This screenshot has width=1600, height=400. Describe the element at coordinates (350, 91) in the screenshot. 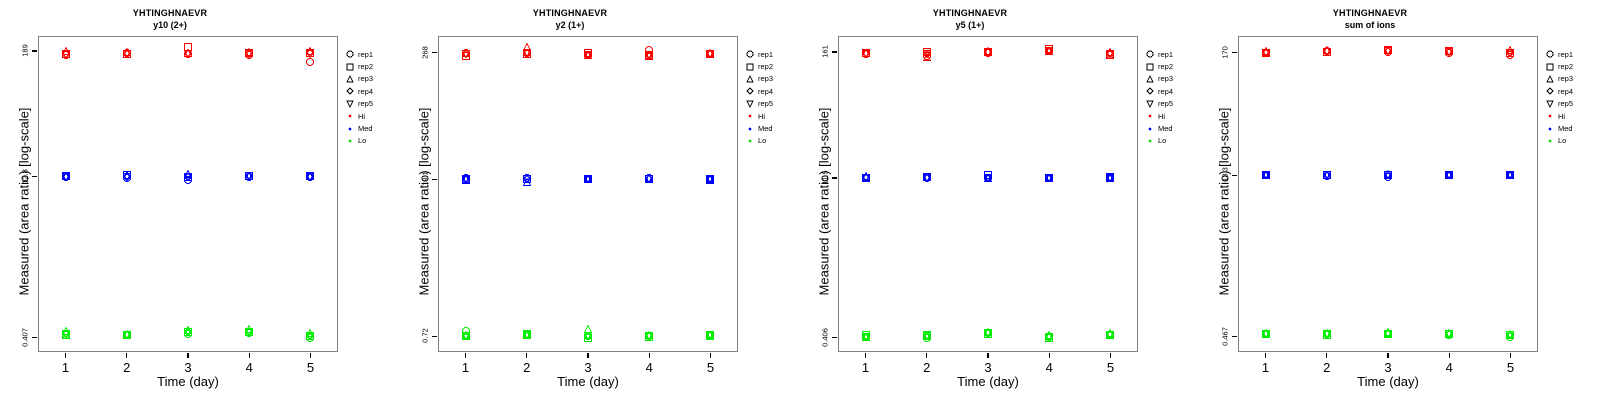

I see `diamond-icon` at that location.